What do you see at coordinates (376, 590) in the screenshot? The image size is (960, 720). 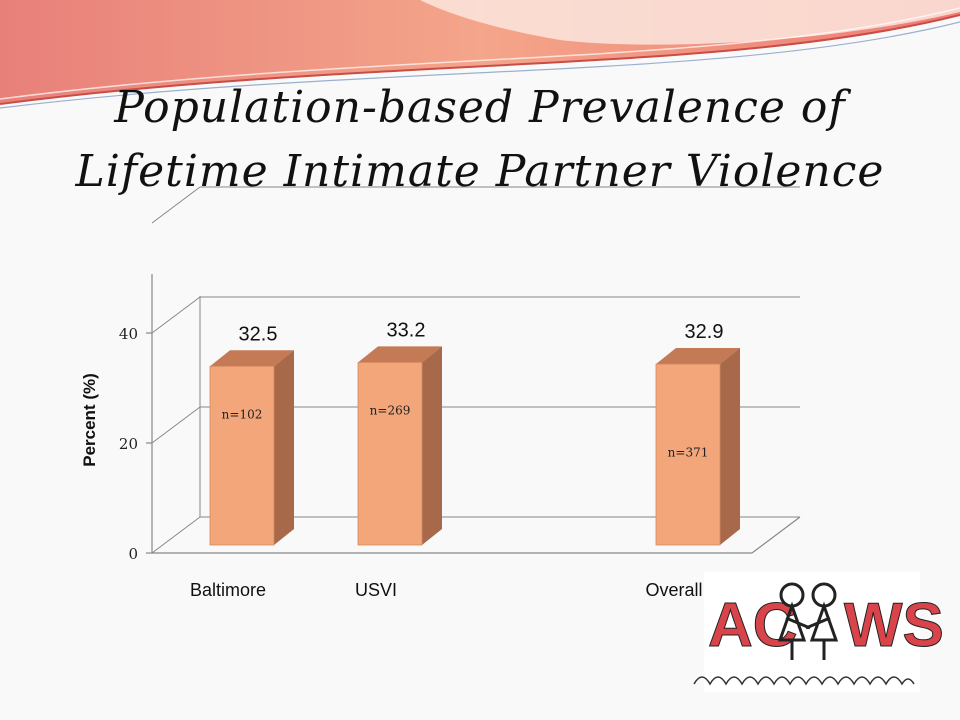 I see `x-category-label: USVI` at bounding box center [376, 590].